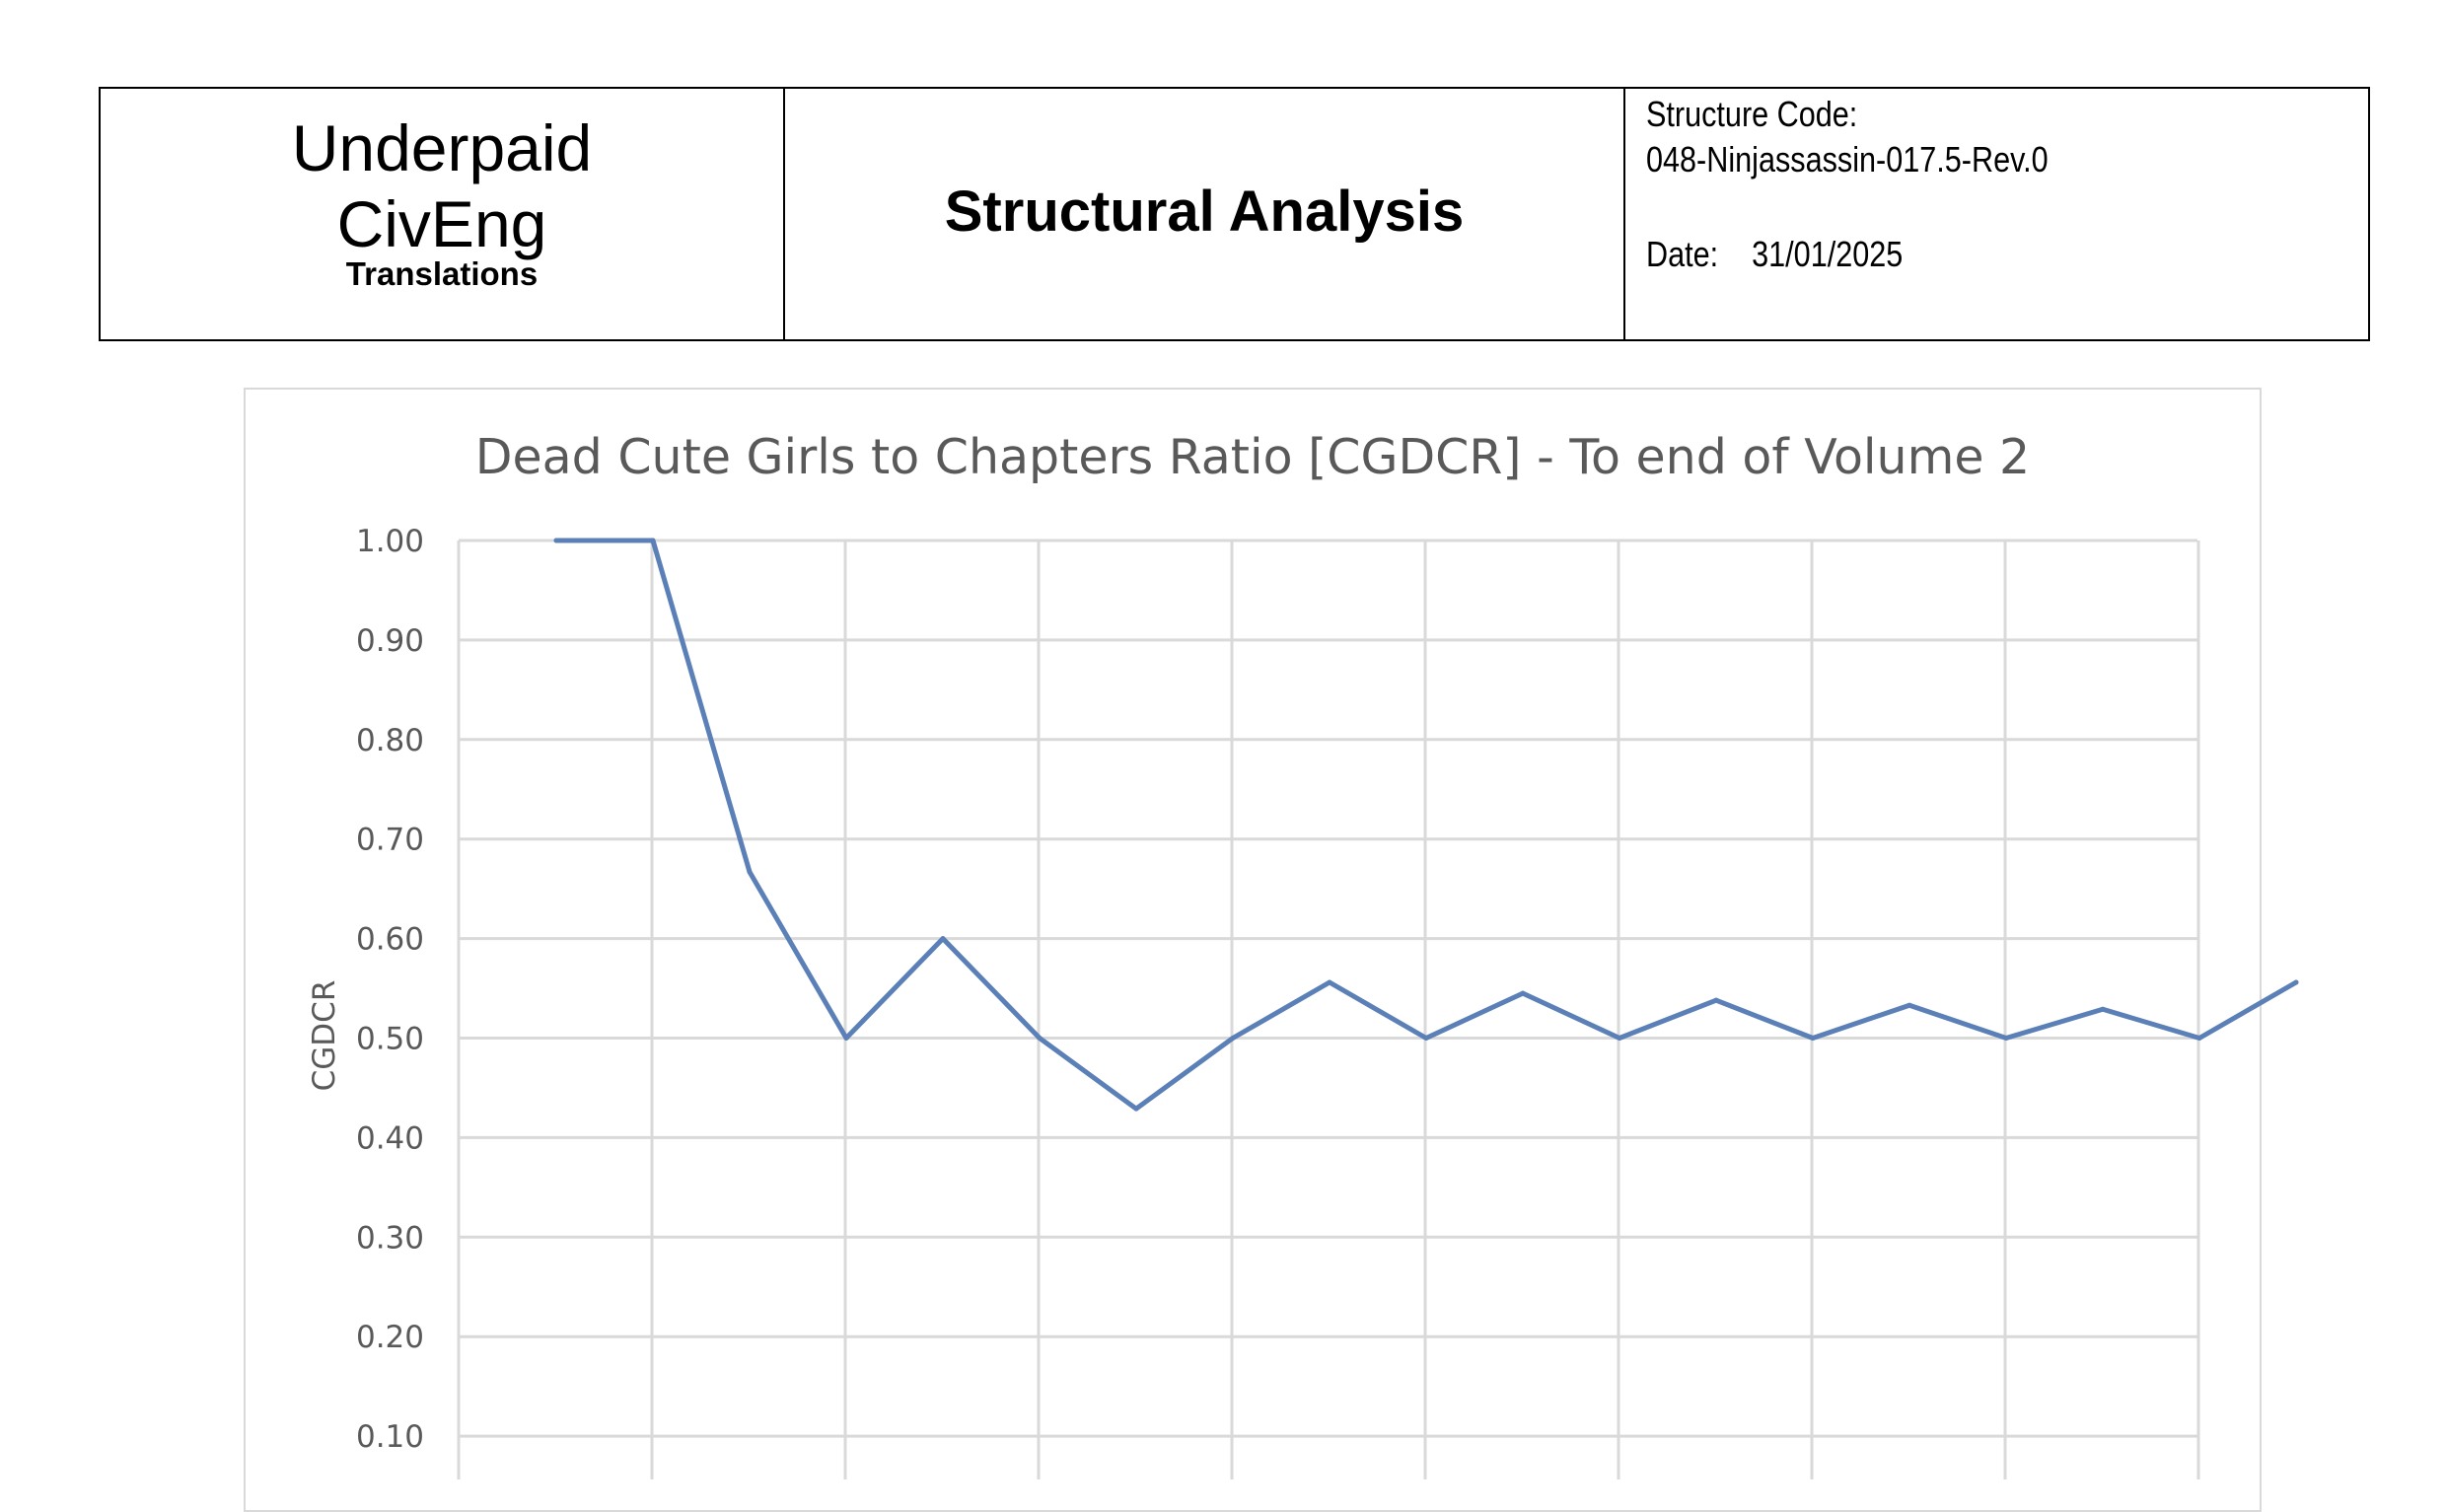 Image resolution: width=2446 pixels, height=1512 pixels. I want to click on y-tick-label: 0.20, so click(390, 1337).